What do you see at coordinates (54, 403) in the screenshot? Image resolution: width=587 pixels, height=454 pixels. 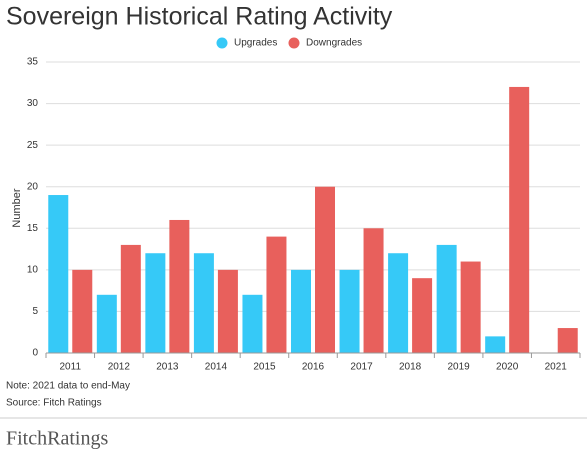 I see `source: Source: Fitch Ratings` at bounding box center [54, 403].